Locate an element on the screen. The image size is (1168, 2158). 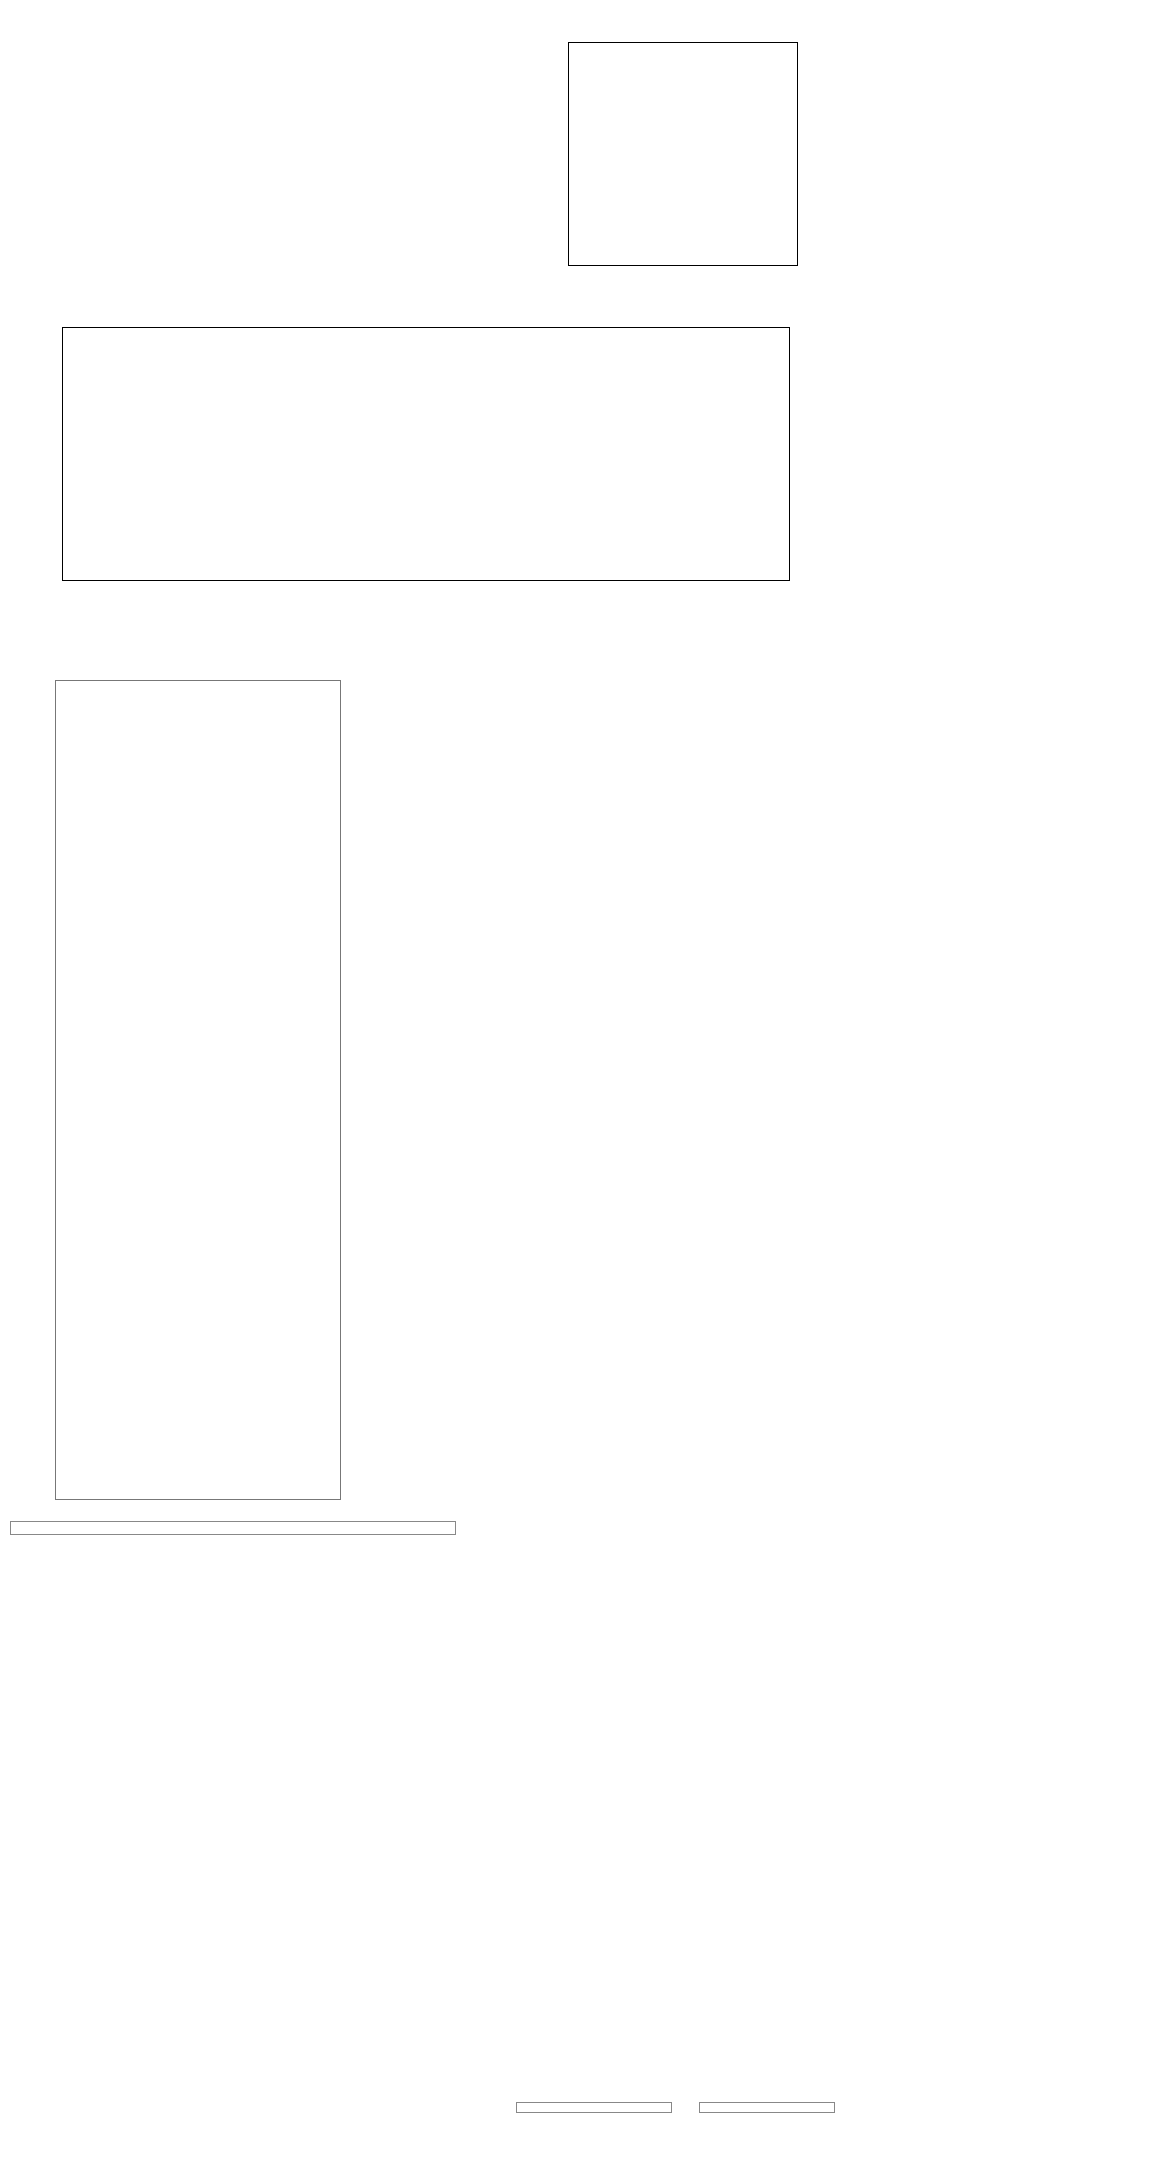
dot-plot-frame is located at coordinates (198, 1090).